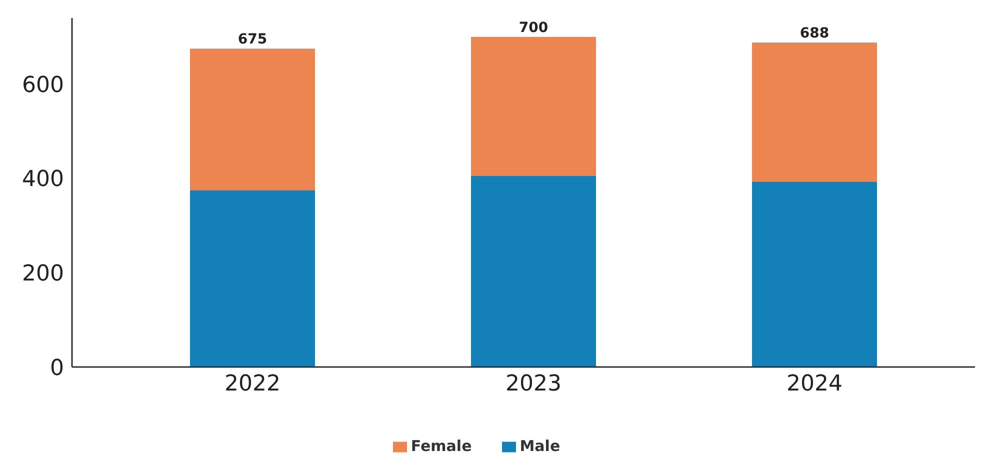 This screenshot has width=983, height=473. Describe the element at coordinates (252, 384) in the screenshot. I see `x-tick-label: 2022` at that location.